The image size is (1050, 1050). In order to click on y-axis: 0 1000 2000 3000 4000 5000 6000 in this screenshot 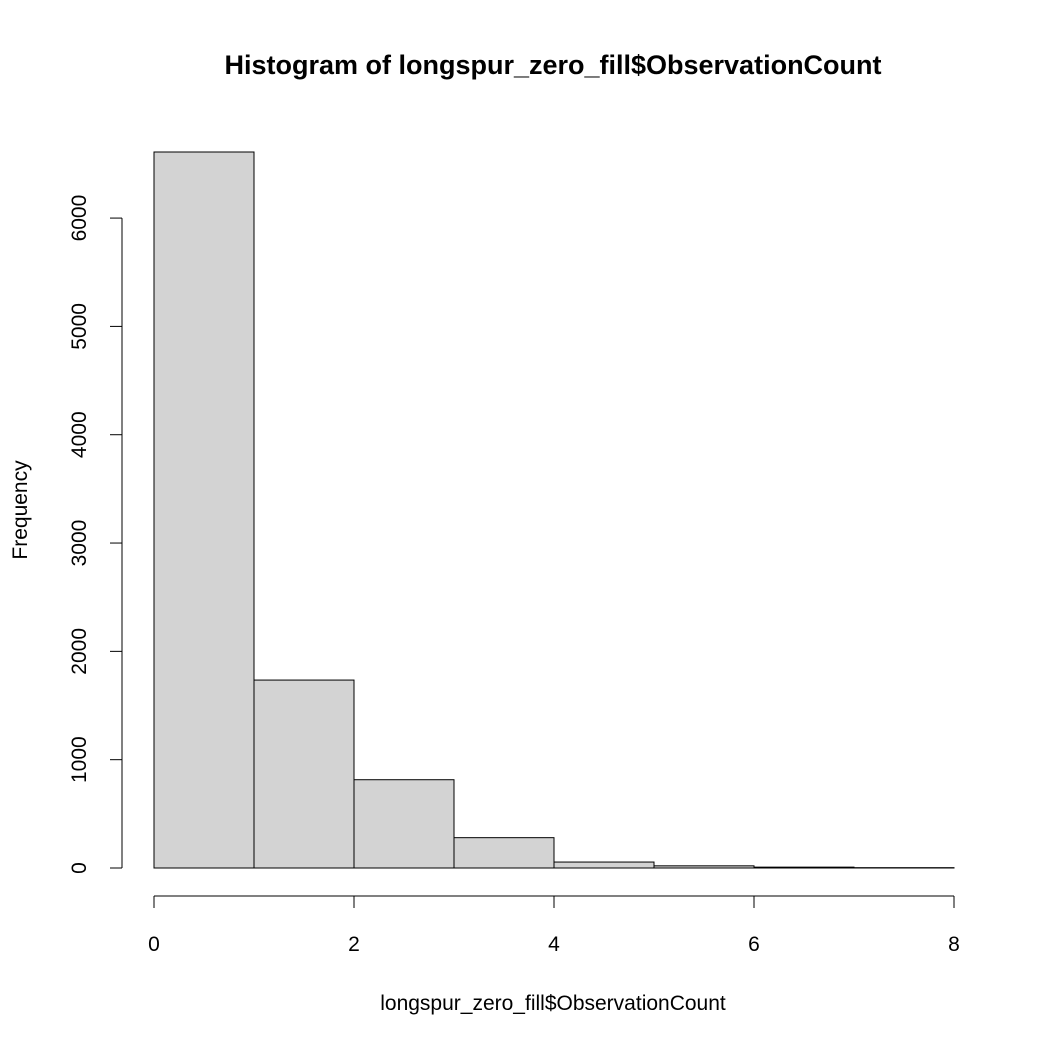, I will do `click(95, 534)`.